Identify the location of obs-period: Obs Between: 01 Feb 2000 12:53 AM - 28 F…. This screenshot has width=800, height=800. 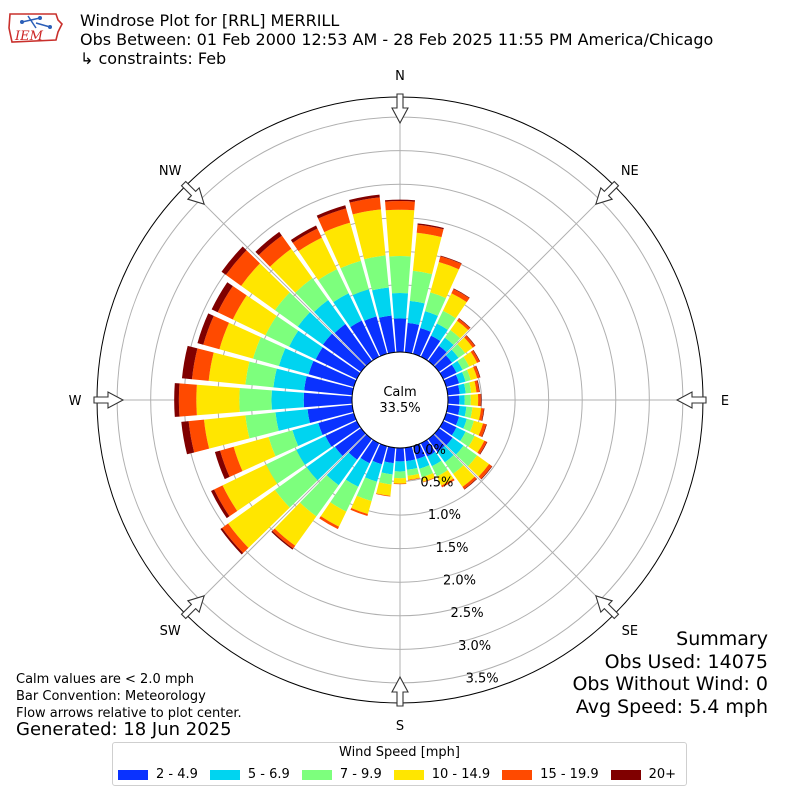
(397, 39).